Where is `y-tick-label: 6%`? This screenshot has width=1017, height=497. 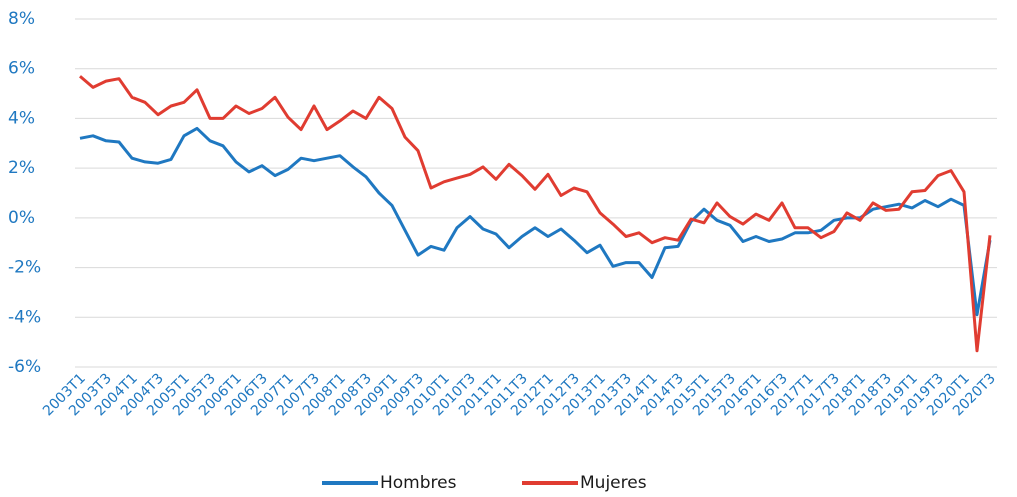
y-tick-label: 6% is located at coordinates (21, 69).